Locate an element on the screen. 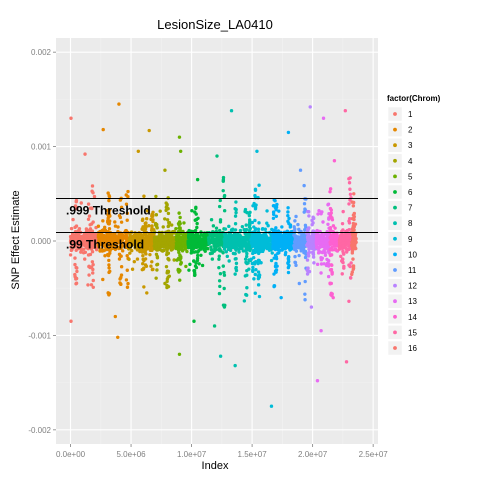 This screenshot has height=480, width=480. legend-item-9: 9 is located at coordinates (400, 239).